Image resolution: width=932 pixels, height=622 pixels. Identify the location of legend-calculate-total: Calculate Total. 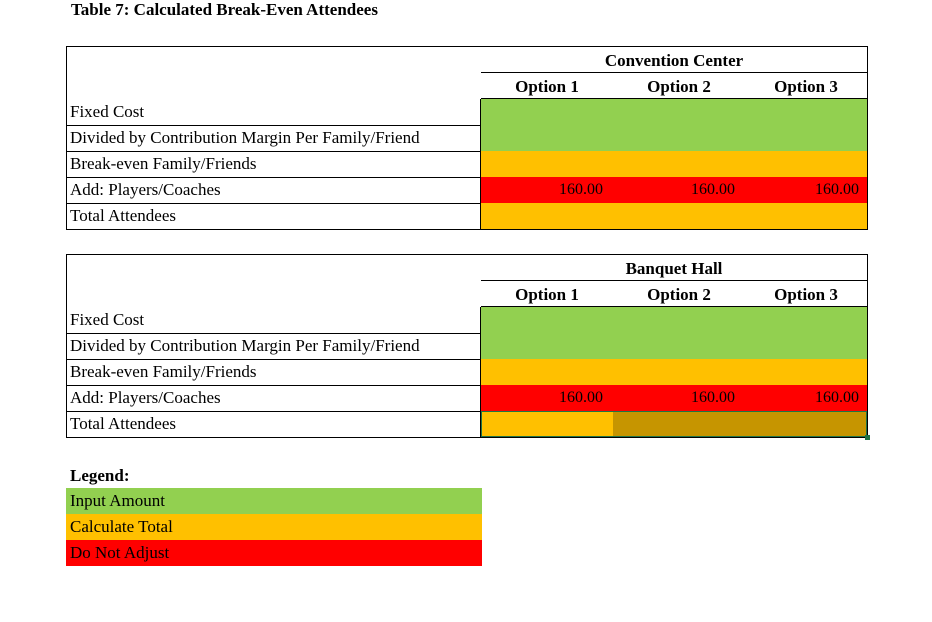
(274, 527).